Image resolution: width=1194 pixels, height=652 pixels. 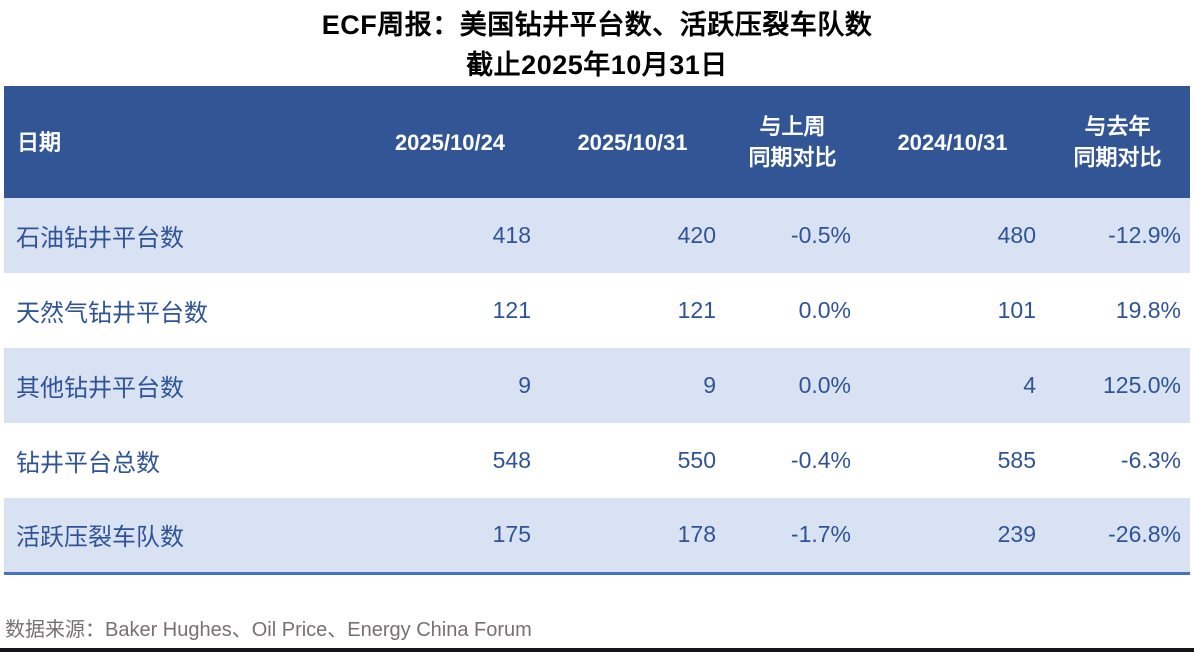 What do you see at coordinates (1144, 534) in the screenshot?
I see `cell-yoy-change: -26.8%` at bounding box center [1144, 534].